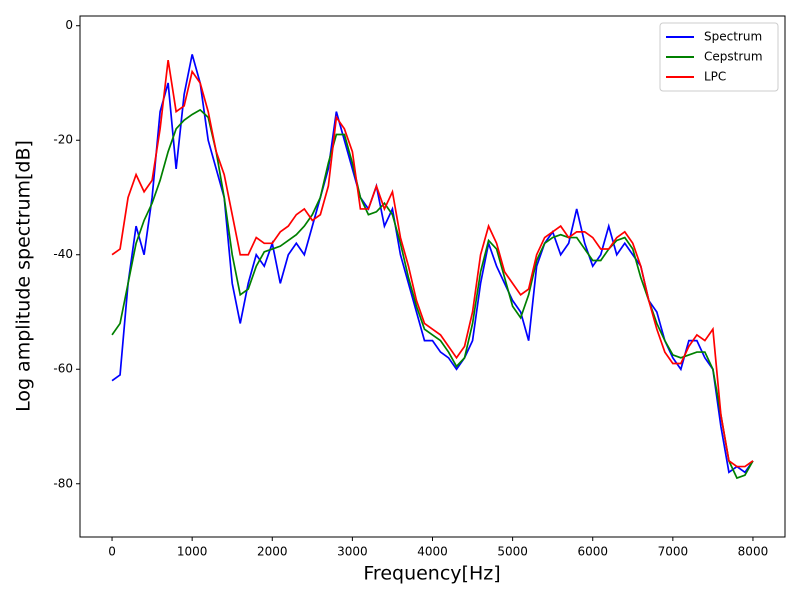 The height and width of the screenshot is (604, 800). Describe the element at coordinates (715, 77) in the screenshot. I see `legend-label: LPC` at that location.